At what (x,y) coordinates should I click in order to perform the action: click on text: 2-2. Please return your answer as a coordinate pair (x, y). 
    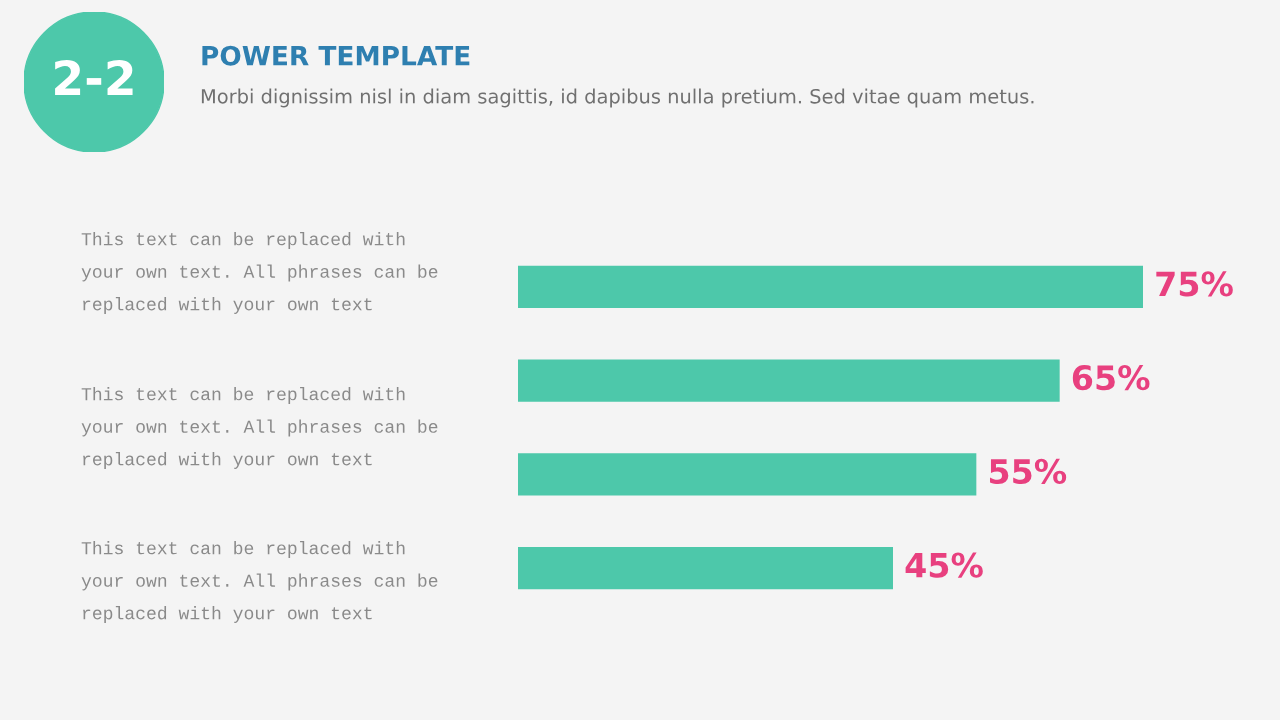
    Looking at the image, I should click on (94, 77).